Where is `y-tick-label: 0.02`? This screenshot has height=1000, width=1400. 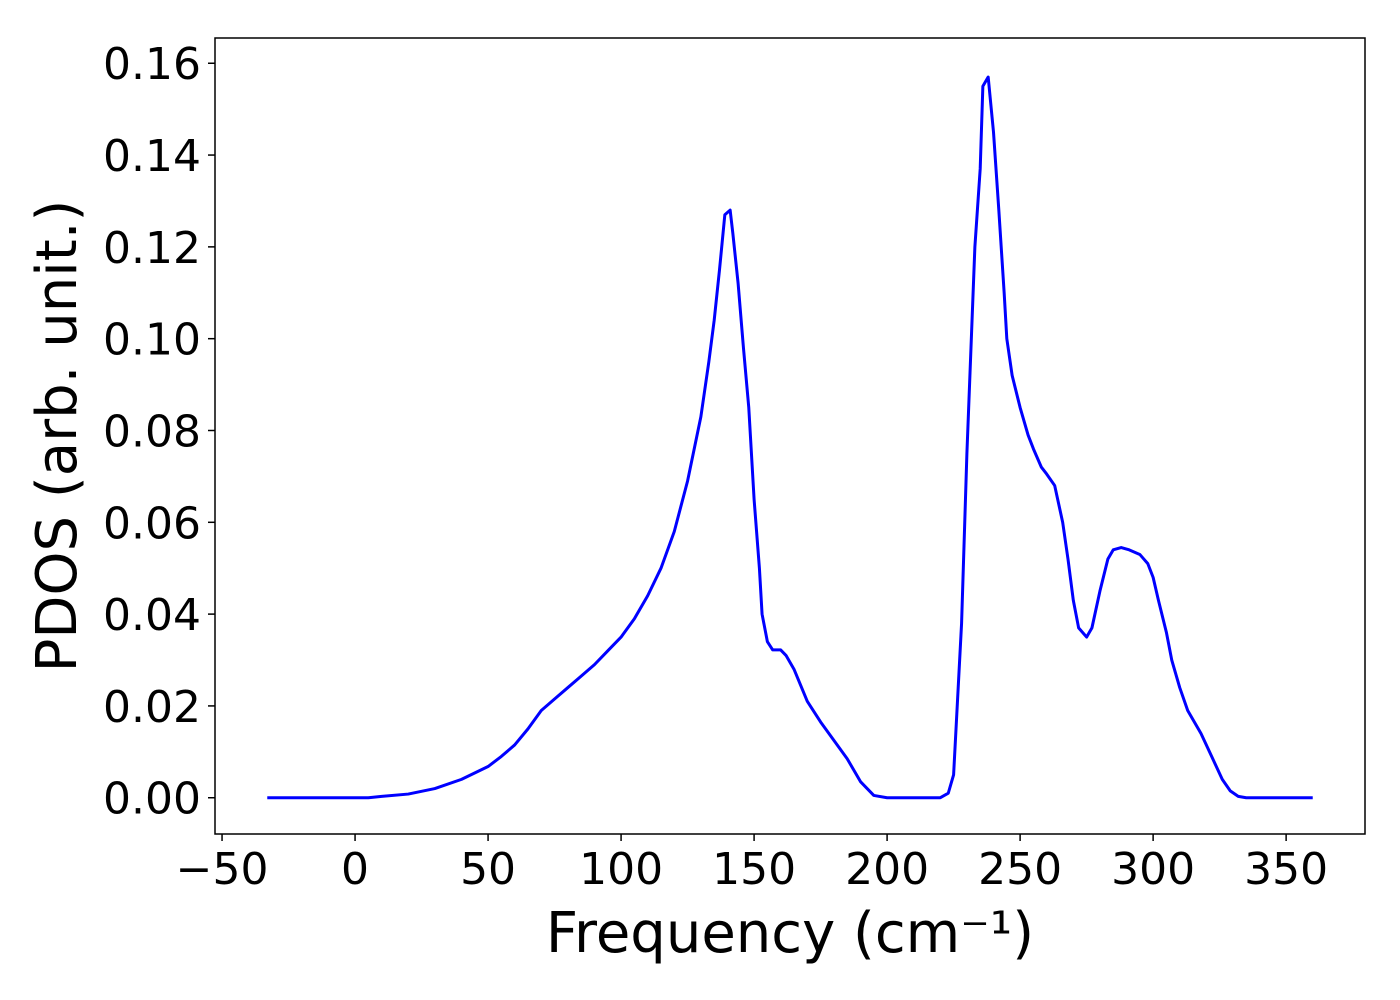 y-tick-label: 0.02 is located at coordinates (152, 707).